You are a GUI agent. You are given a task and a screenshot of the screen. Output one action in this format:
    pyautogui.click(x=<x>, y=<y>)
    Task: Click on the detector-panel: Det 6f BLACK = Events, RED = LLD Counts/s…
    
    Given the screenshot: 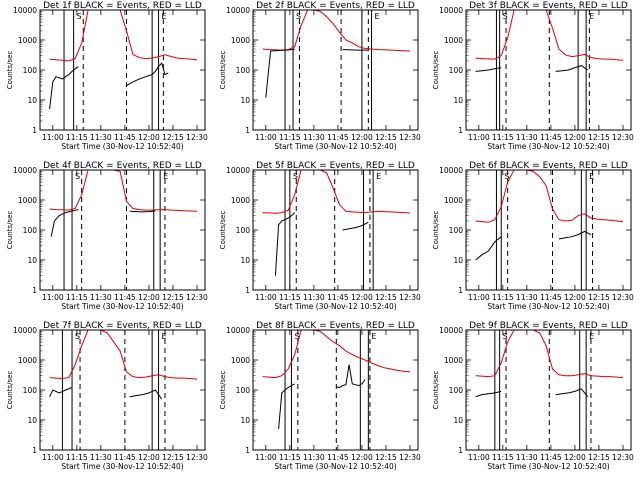 What is the action you would take?
    pyautogui.click(x=533, y=236)
    